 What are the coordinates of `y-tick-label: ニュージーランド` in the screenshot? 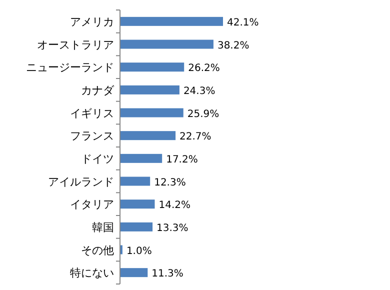 It's located at (70, 67).